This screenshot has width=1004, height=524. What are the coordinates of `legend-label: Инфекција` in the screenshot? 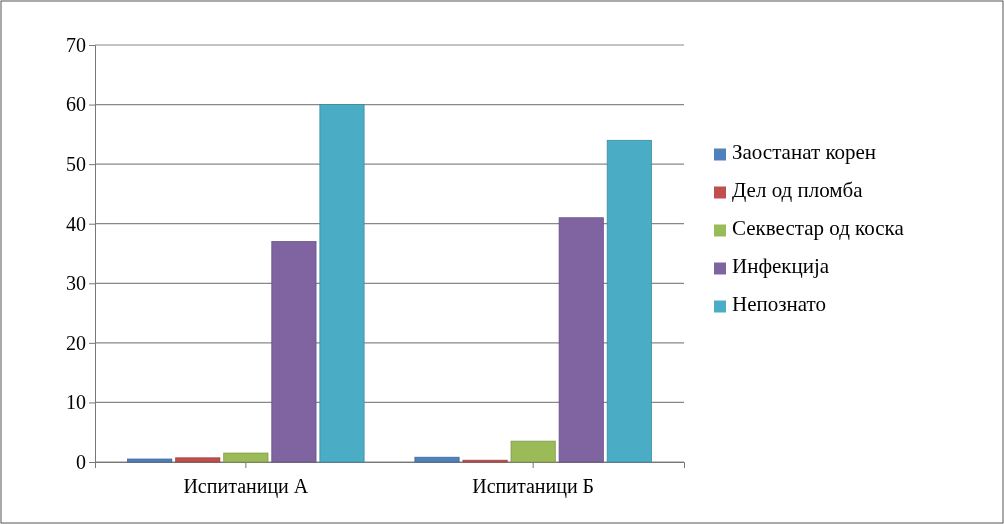 It's located at (781, 265).